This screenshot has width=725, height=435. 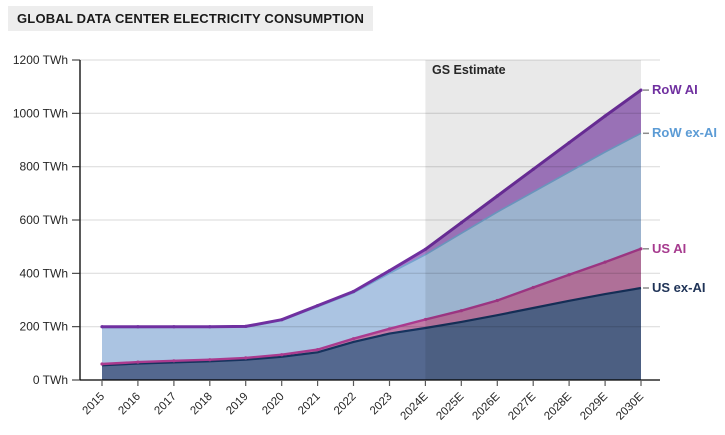 What do you see at coordinates (273, 404) in the screenshot?
I see `x-tick-label: 2020` at bounding box center [273, 404].